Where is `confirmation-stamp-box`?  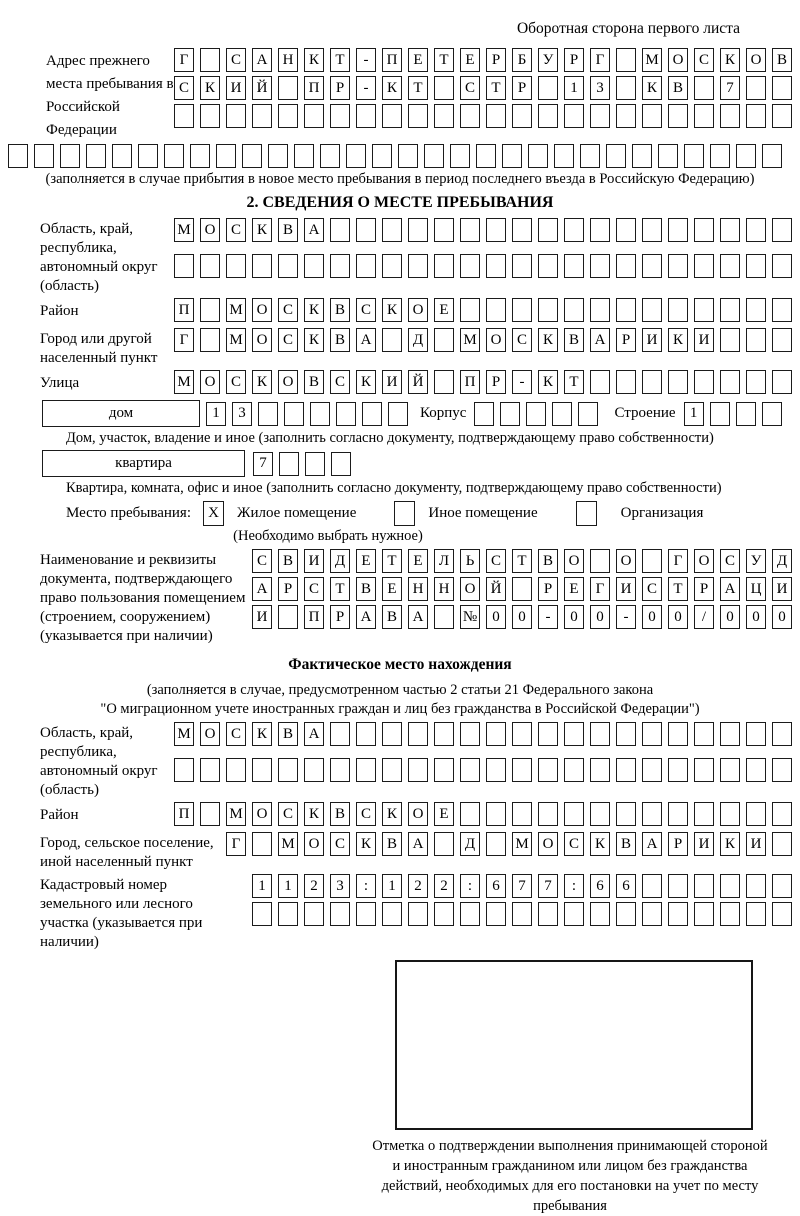
confirmation-stamp-box is located at coordinates (574, 1045).